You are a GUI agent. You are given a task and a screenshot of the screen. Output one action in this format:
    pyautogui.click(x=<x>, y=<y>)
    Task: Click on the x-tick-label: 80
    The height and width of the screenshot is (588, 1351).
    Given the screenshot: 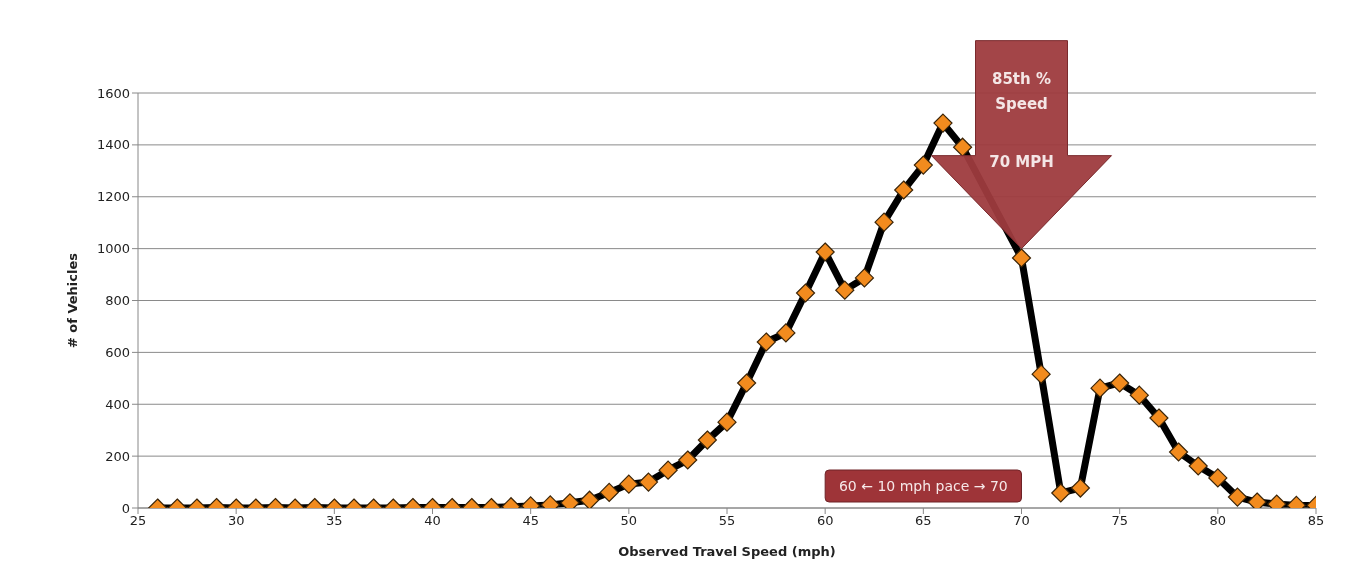 What is the action you would take?
    pyautogui.click(x=1218, y=521)
    